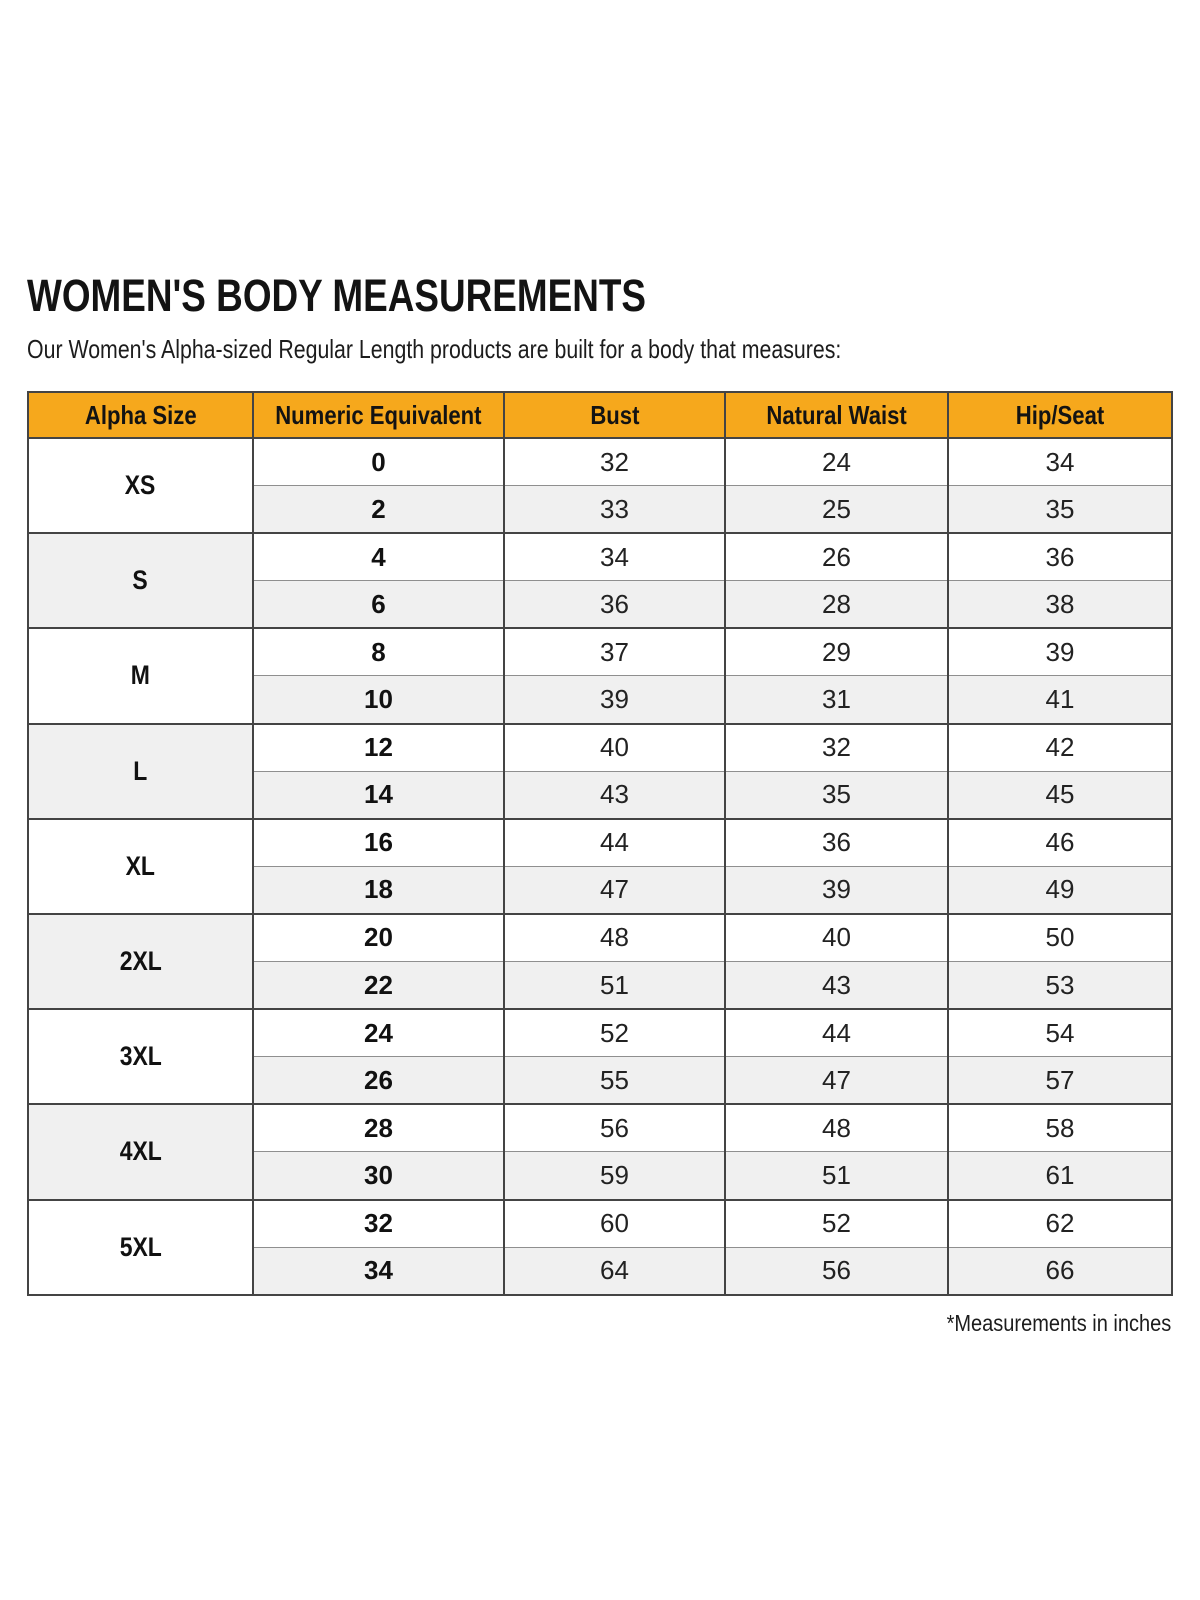  Describe the element at coordinates (1059, 985) in the screenshot. I see `hip-seat-cell: 53` at that location.